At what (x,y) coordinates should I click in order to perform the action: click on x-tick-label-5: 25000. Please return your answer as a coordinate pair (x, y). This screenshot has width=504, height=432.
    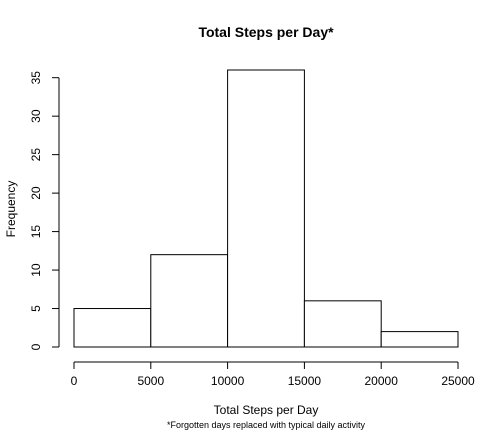
    Looking at the image, I should click on (458, 381).